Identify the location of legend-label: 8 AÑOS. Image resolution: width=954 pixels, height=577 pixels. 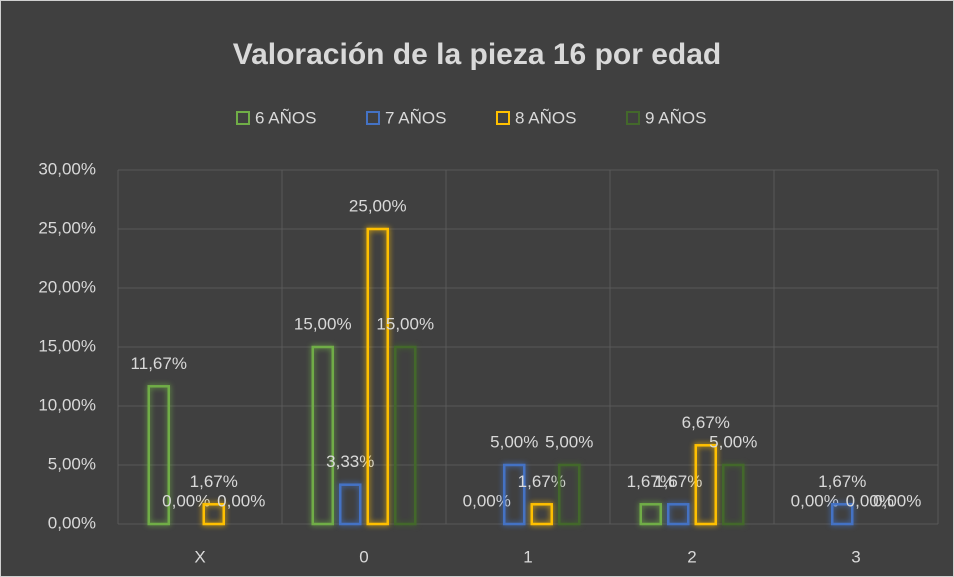
(545, 117).